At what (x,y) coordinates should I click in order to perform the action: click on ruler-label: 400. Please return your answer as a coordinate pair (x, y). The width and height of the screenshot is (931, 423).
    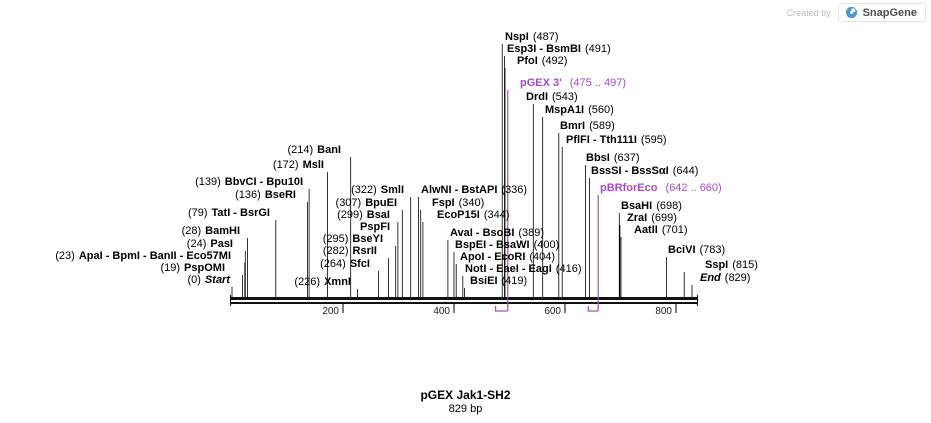
    Looking at the image, I should click on (441, 311).